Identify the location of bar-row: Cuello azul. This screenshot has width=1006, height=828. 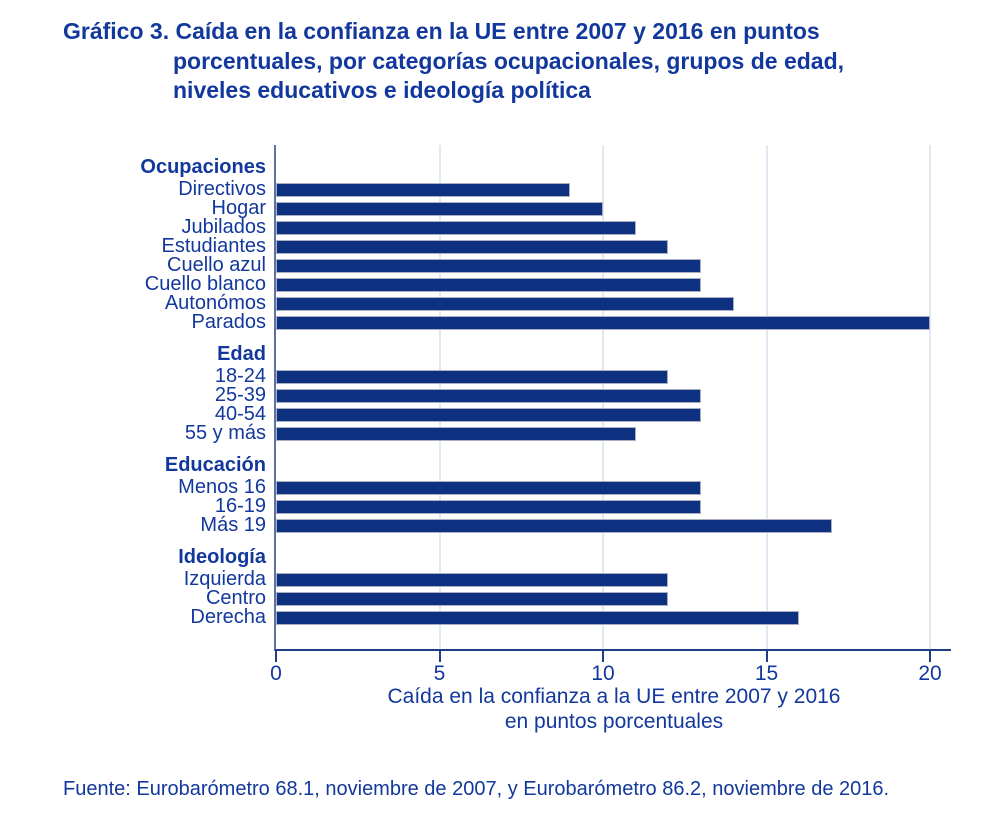
(525, 265).